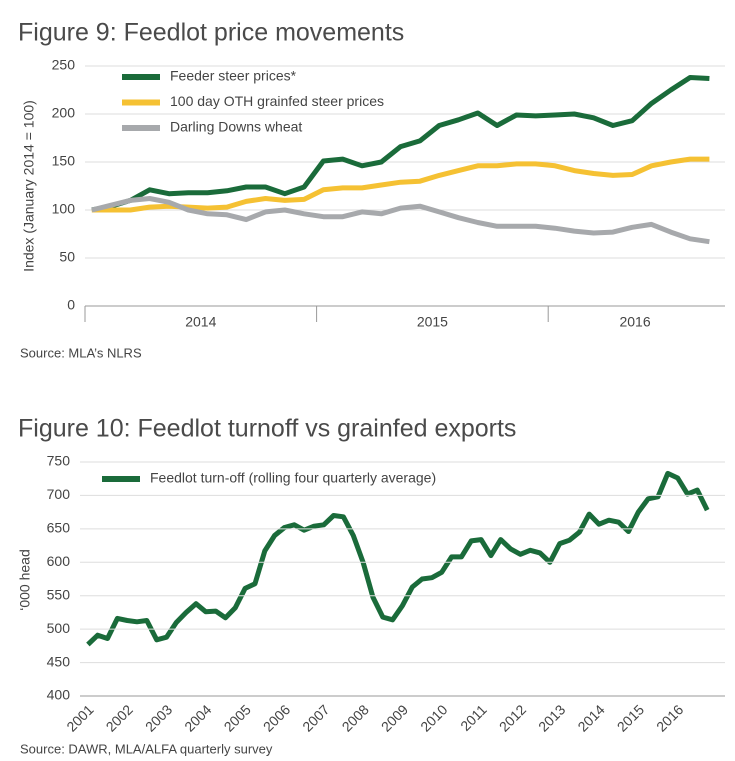 This screenshot has height=761, width=735. What do you see at coordinates (315, 717) in the screenshot?
I see `x-tick-label: 2007` at bounding box center [315, 717].